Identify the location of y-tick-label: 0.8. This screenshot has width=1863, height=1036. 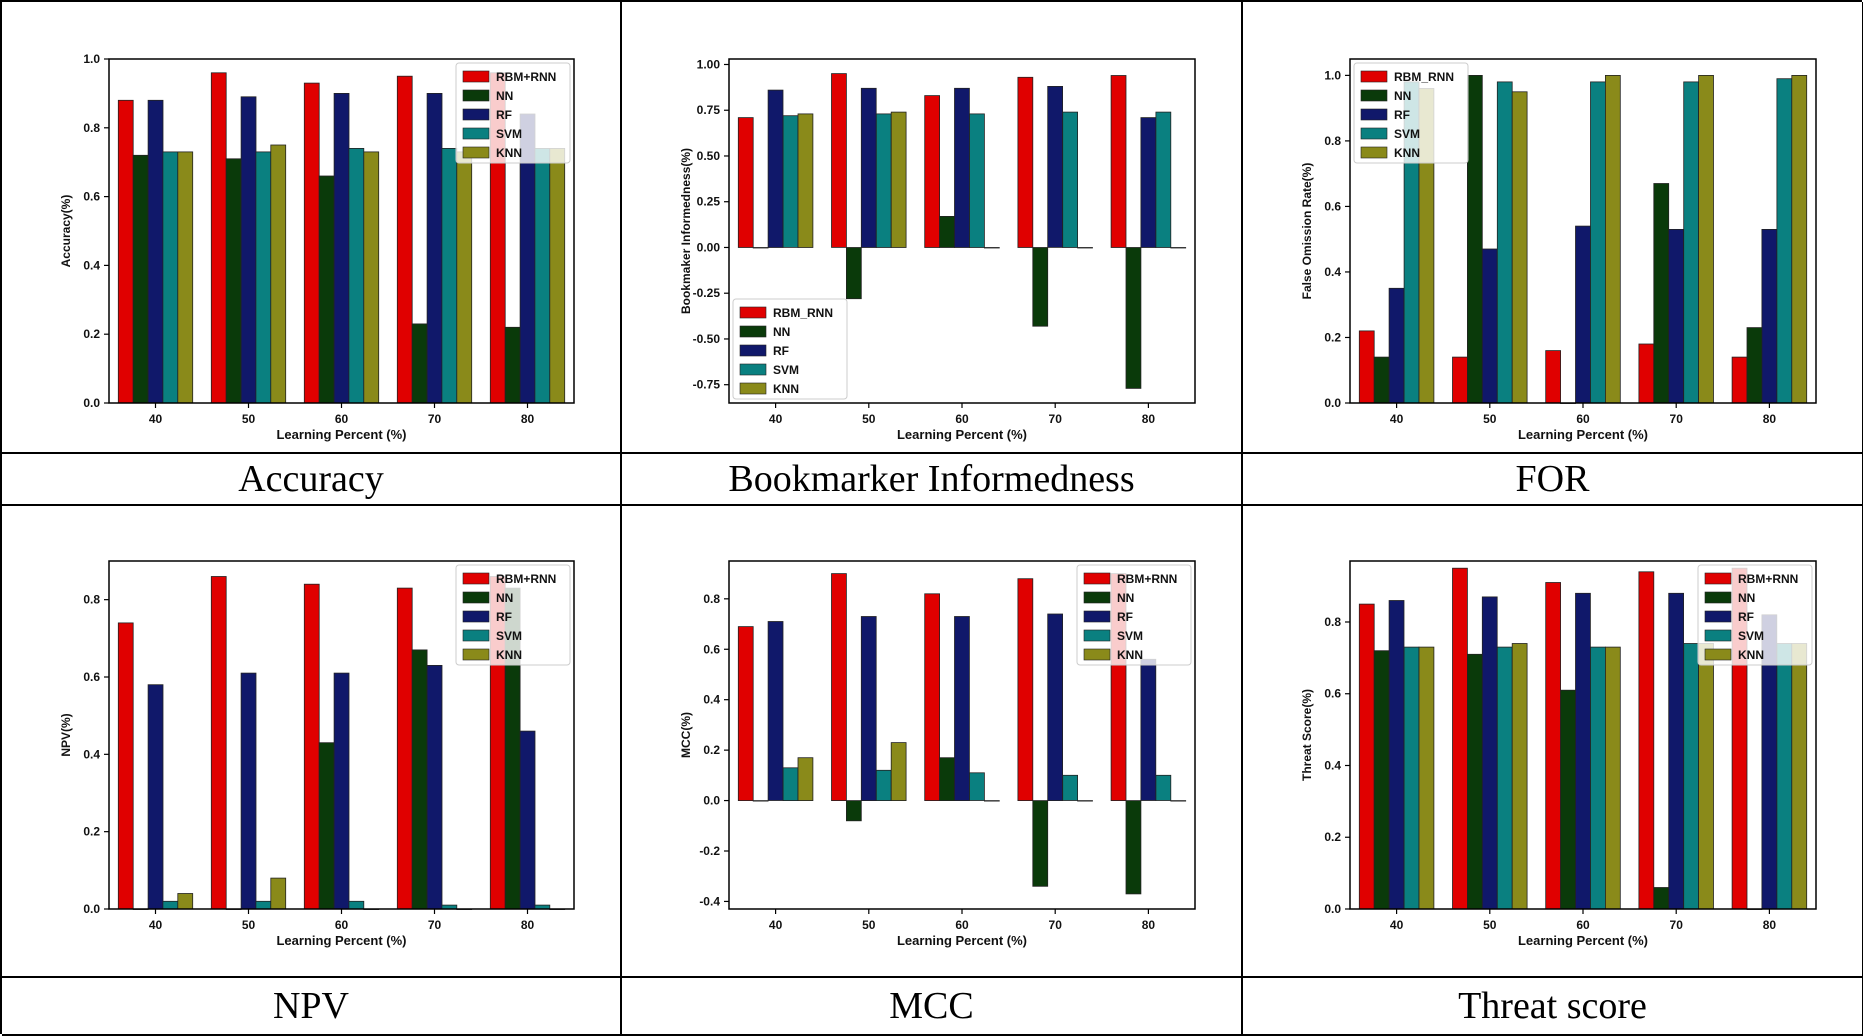
(91, 128).